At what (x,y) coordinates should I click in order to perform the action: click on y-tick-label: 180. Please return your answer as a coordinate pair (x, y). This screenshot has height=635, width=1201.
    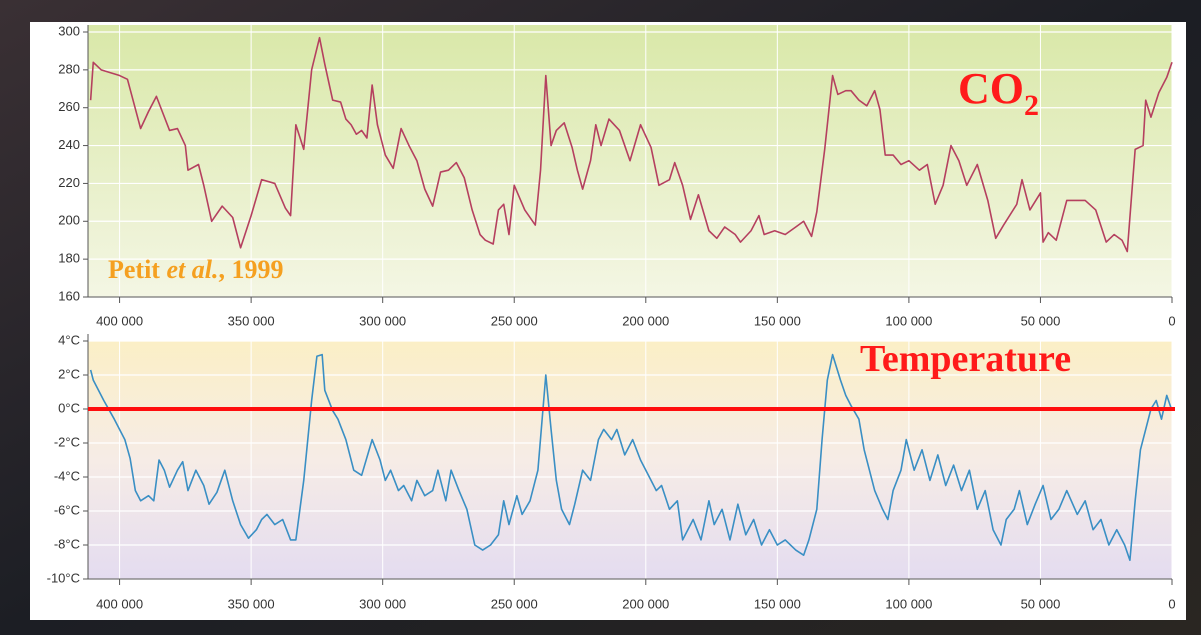
    Looking at the image, I should click on (69, 258).